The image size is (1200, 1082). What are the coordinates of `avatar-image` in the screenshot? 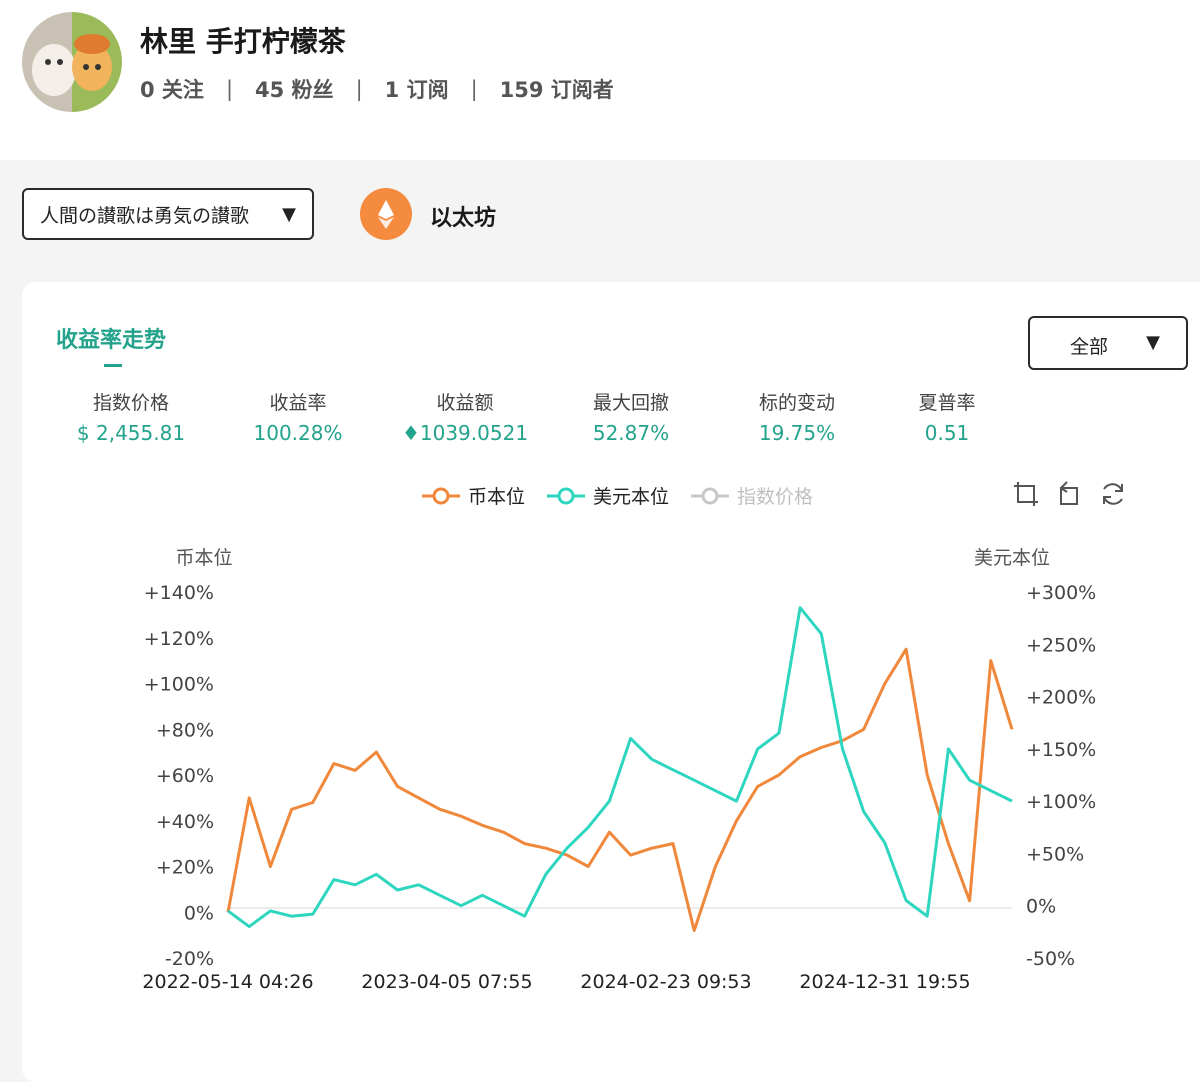 It's located at (72, 62).